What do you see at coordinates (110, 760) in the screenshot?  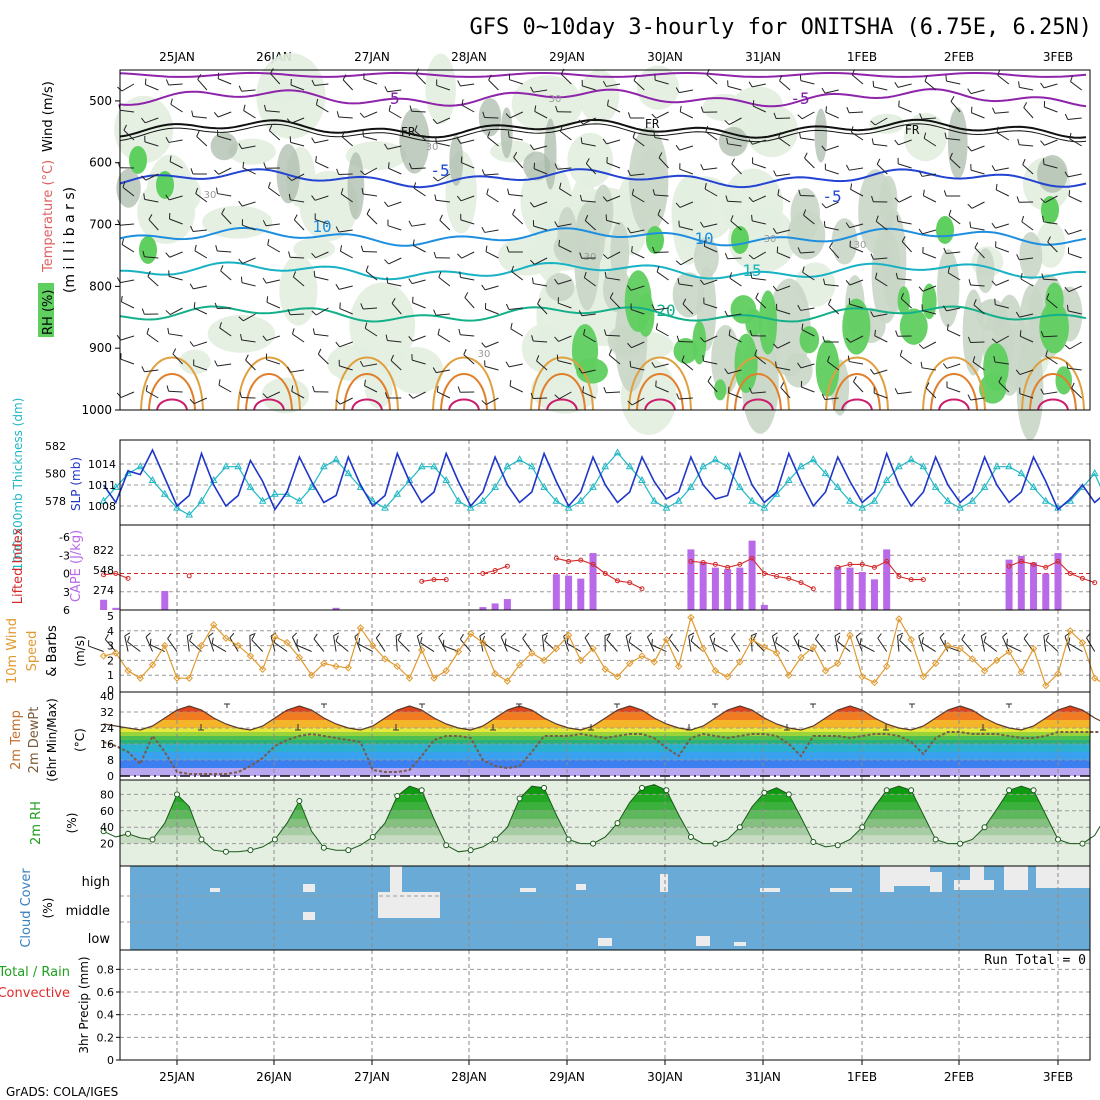 I see `temp-tick-label: 8` at bounding box center [110, 760].